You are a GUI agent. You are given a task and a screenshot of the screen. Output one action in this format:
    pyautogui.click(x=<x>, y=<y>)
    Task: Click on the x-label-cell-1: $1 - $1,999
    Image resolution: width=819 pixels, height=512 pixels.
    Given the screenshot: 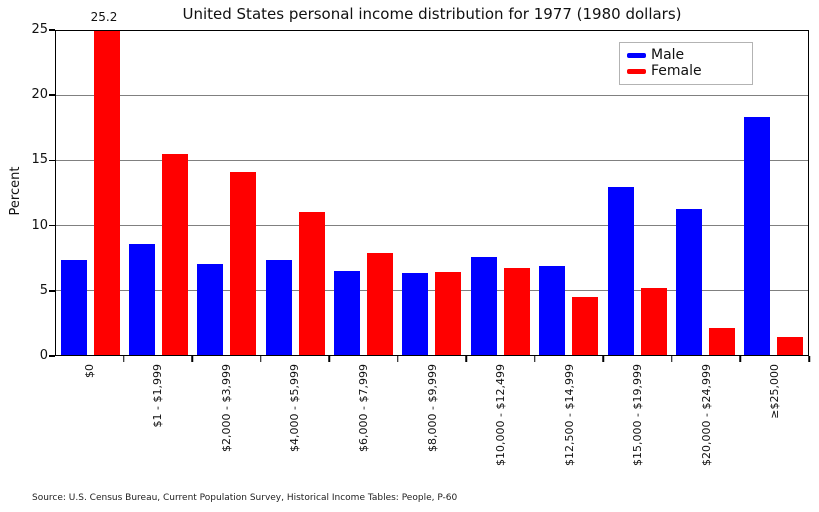 What is the action you would take?
    pyautogui.click(x=158, y=415)
    